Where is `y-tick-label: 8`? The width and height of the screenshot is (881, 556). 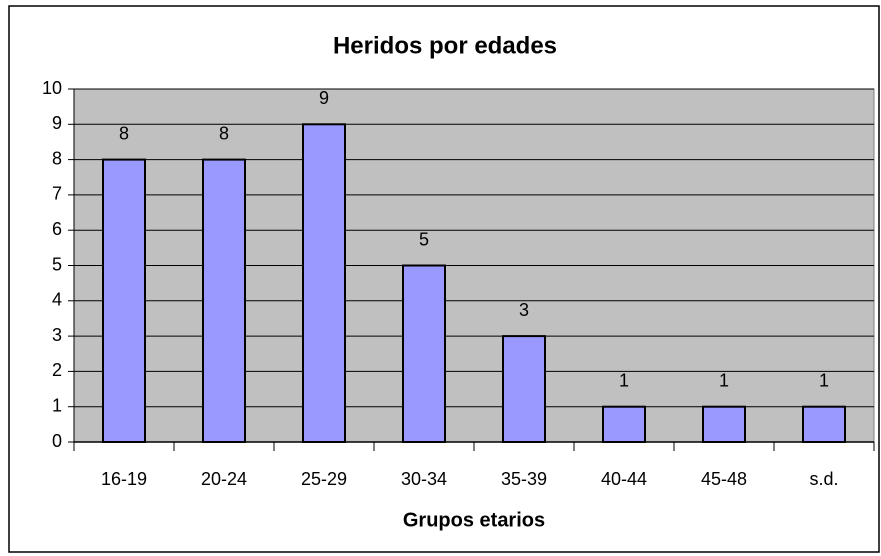
y-tick-label: 8 is located at coordinates (57, 158).